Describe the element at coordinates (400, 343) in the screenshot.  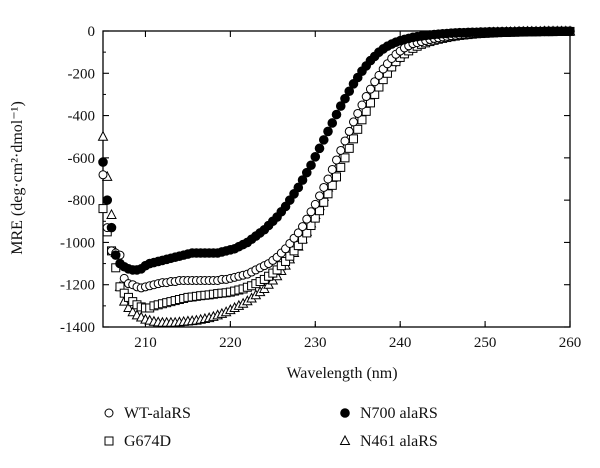
I see `x-tick-label: 240` at that location.